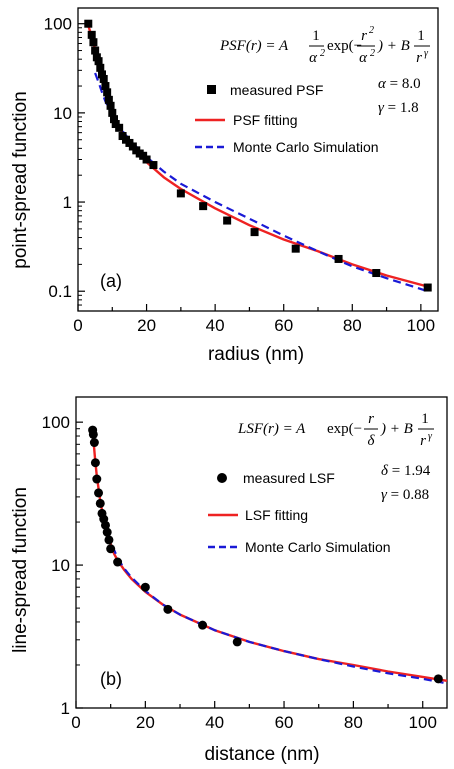  I want to click on y-tick-label: 0.1, so click(60, 291).